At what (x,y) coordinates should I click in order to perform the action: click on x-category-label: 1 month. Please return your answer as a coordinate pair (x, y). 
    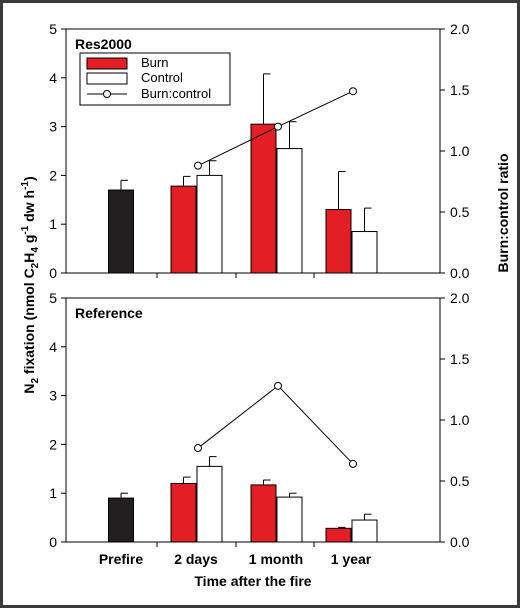
    Looking at the image, I should click on (276, 559).